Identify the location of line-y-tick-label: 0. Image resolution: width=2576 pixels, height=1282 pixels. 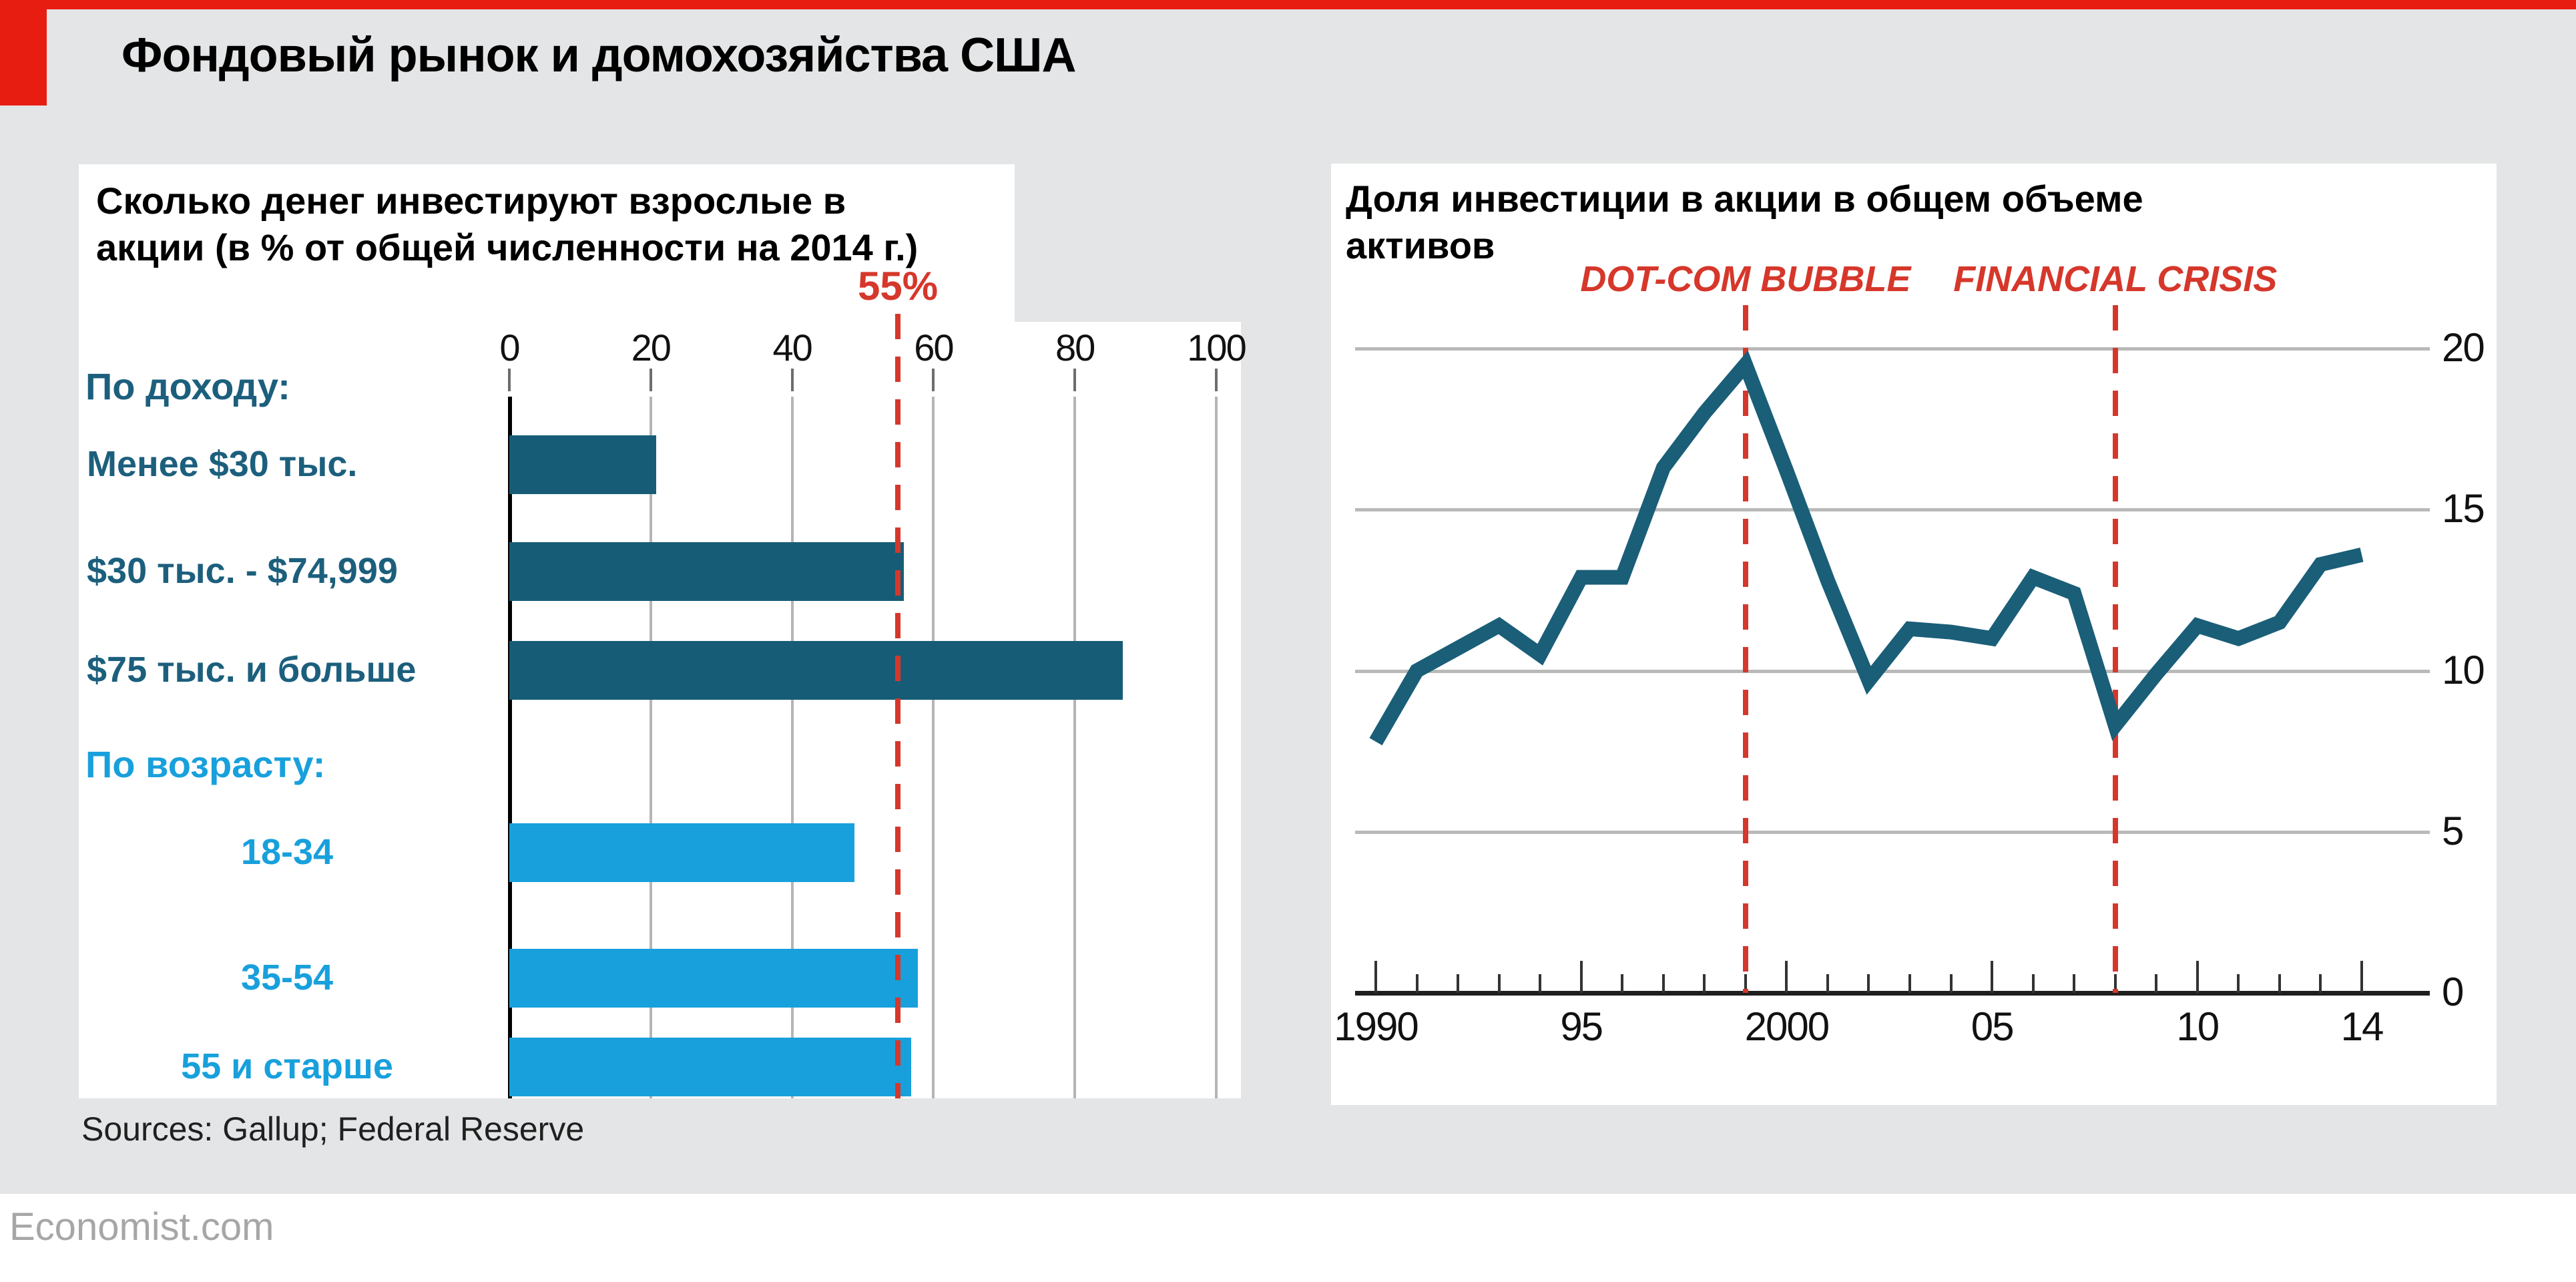
(2453, 992).